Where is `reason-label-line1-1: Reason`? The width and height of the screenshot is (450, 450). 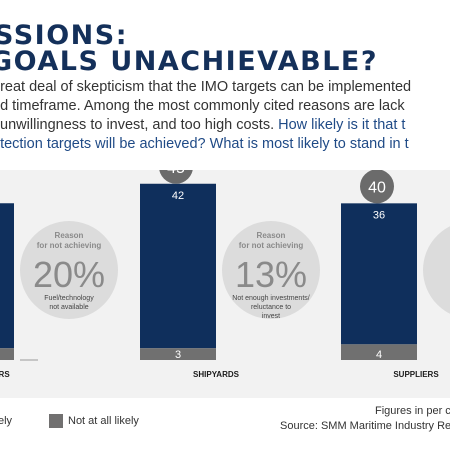
reason-label-line1-1: Reason is located at coordinates (271, 235).